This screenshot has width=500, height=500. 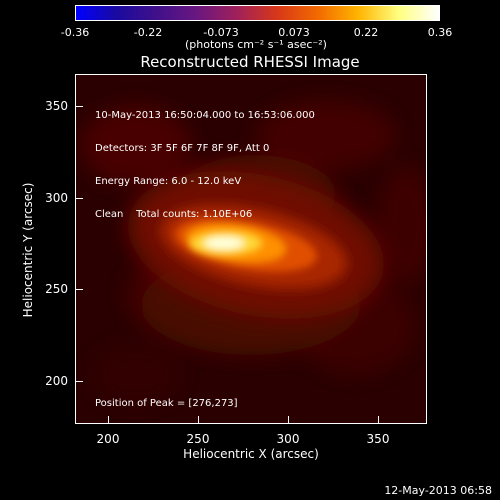 What do you see at coordinates (440, 32) in the screenshot?
I see `colorbar-tick: 0.36` at bounding box center [440, 32].